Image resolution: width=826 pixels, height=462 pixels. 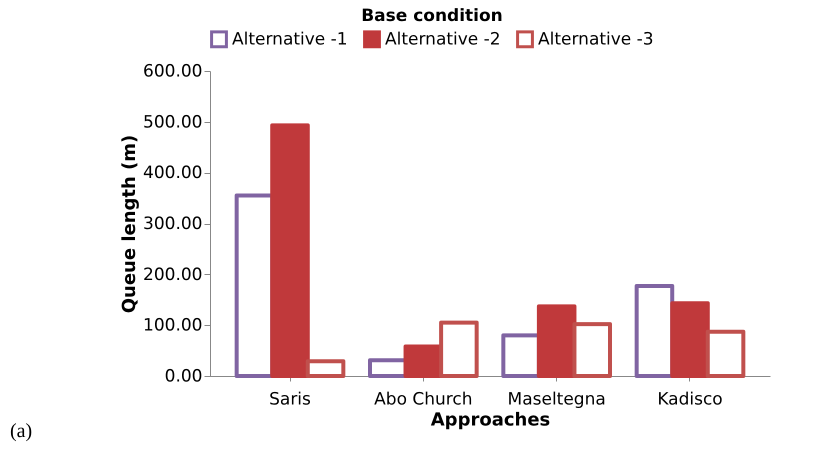 What do you see at coordinates (432, 16) in the screenshot?
I see `legend-title: Base condition` at bounding box center [432, 16].